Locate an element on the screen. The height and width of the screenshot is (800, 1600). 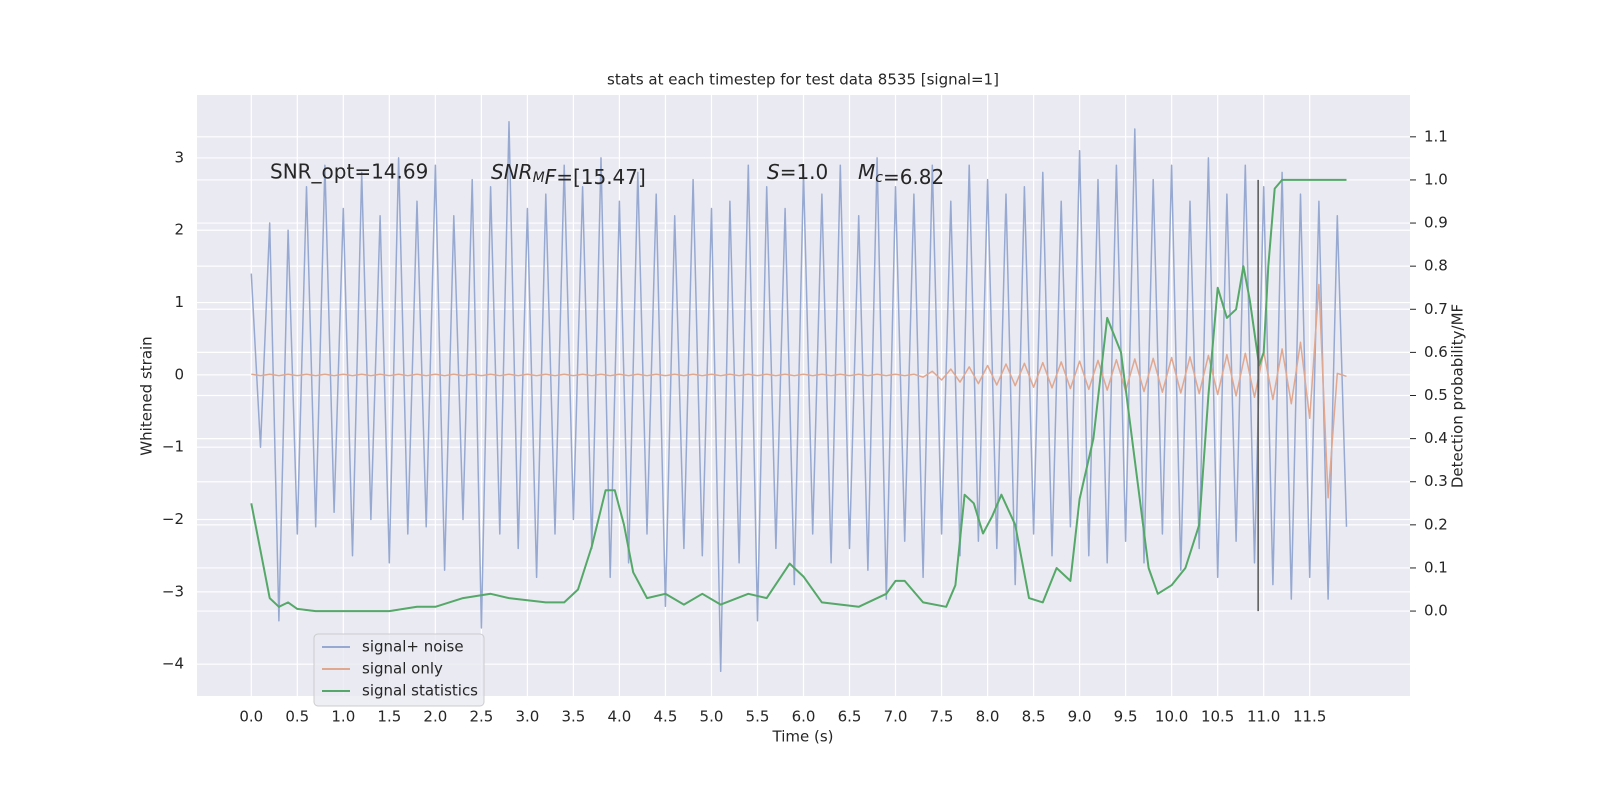
y2-tick-label: 0.0 is located at coordinates (1436, 611).